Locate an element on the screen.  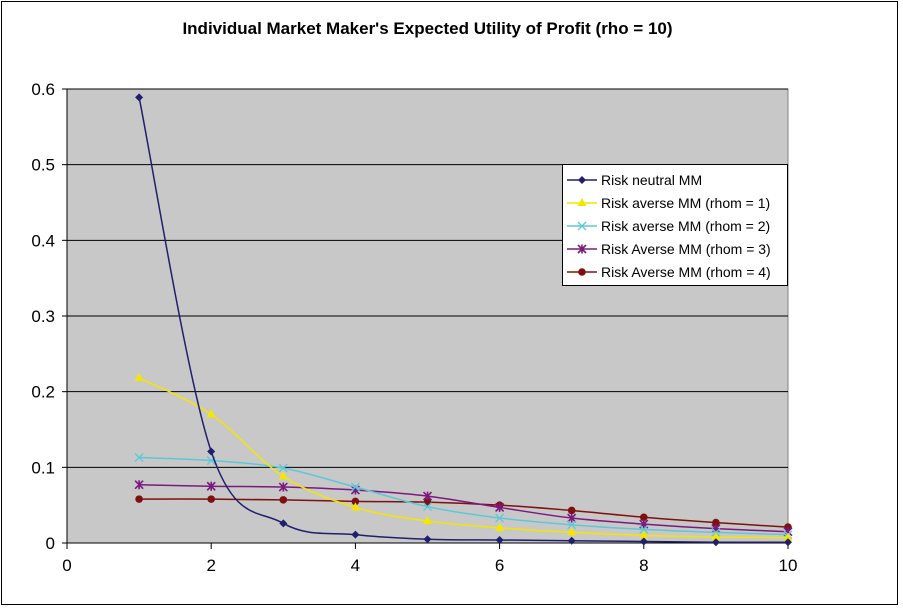
legend-swatch-triangle-icon is located at coordinates (582, 201).